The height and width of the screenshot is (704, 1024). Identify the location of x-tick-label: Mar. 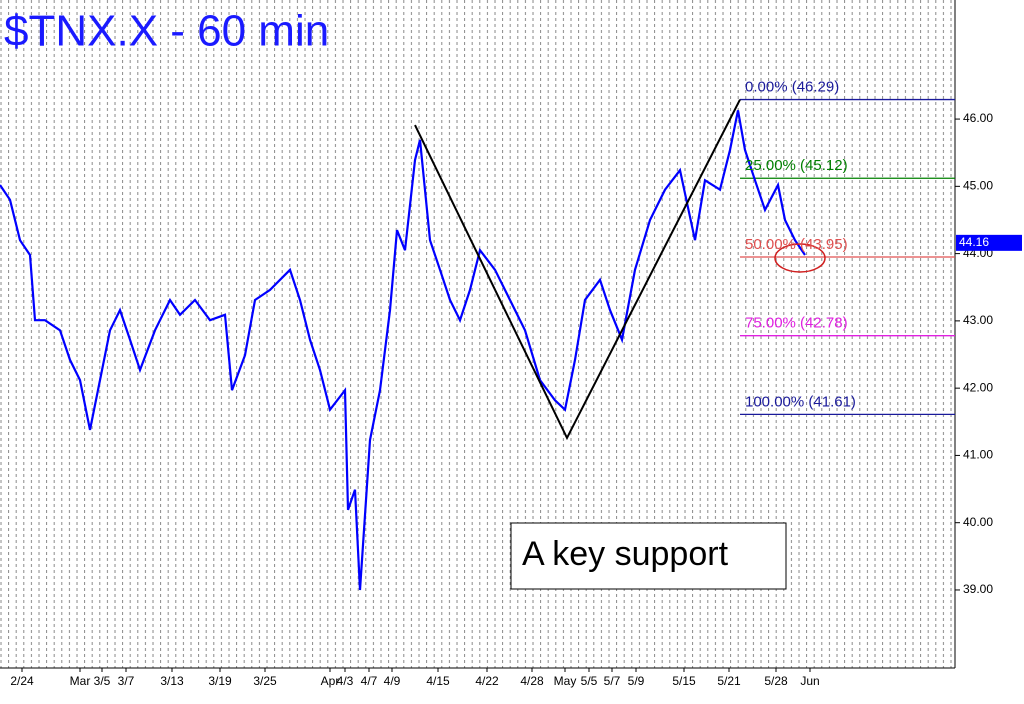
(80, 681).